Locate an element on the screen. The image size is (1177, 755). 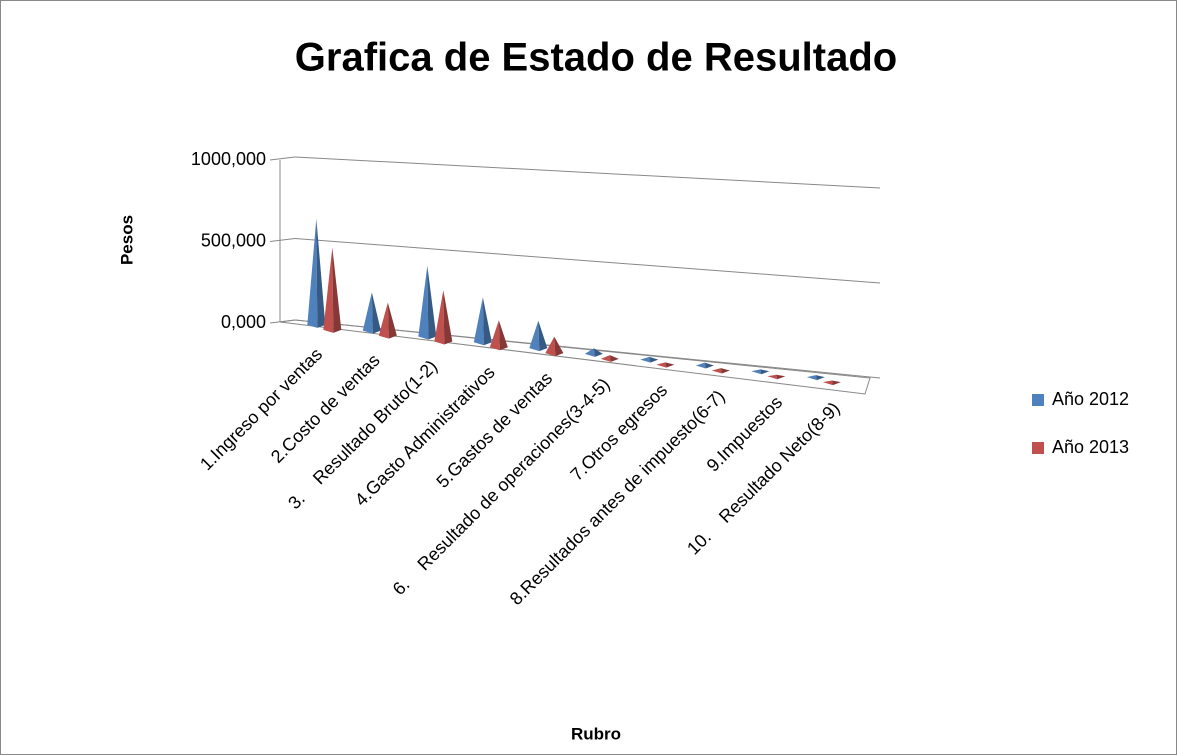
legend-label: Año 2012 is located at coordinates (1090, 399).